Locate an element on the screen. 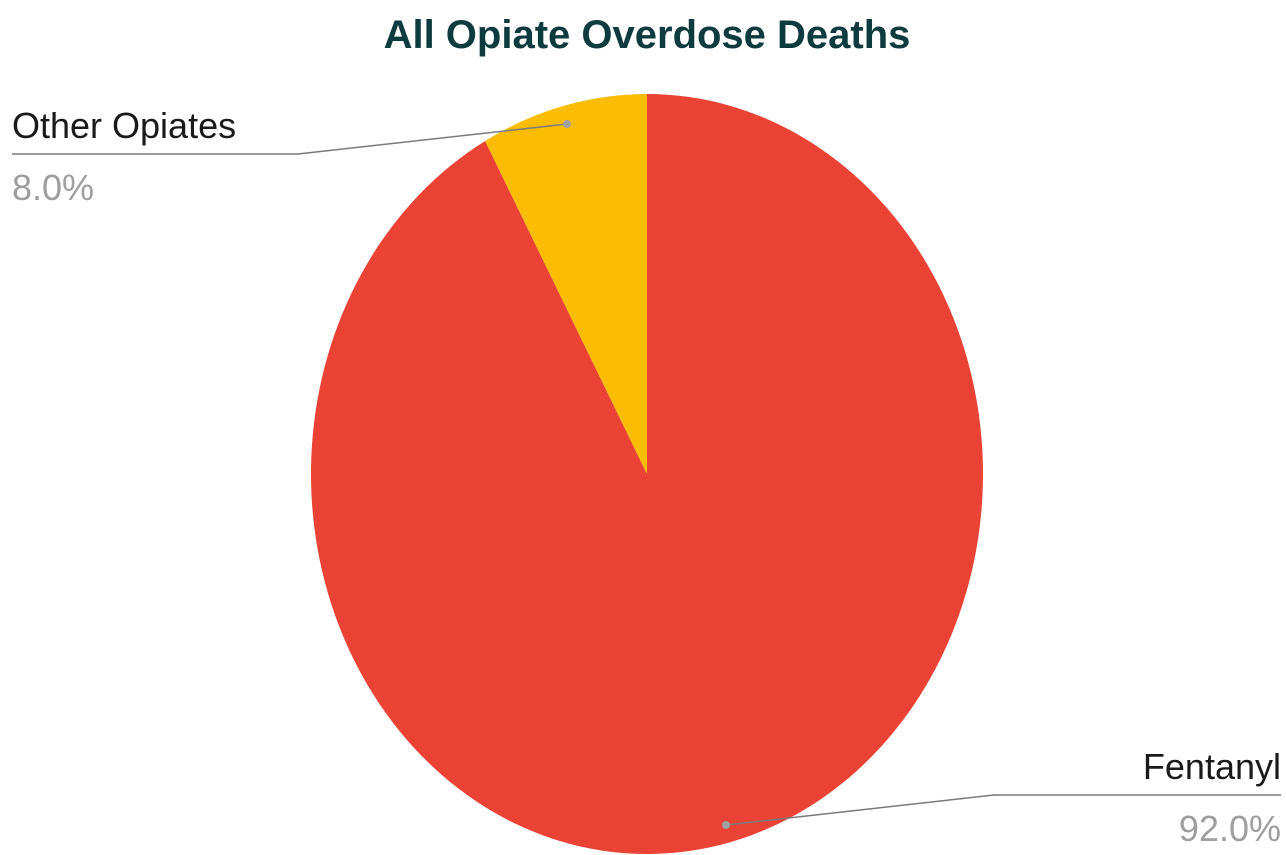  slice-annotation-fentanyl: Fentanyl 92.0% is located at coordinates (1001, 797).